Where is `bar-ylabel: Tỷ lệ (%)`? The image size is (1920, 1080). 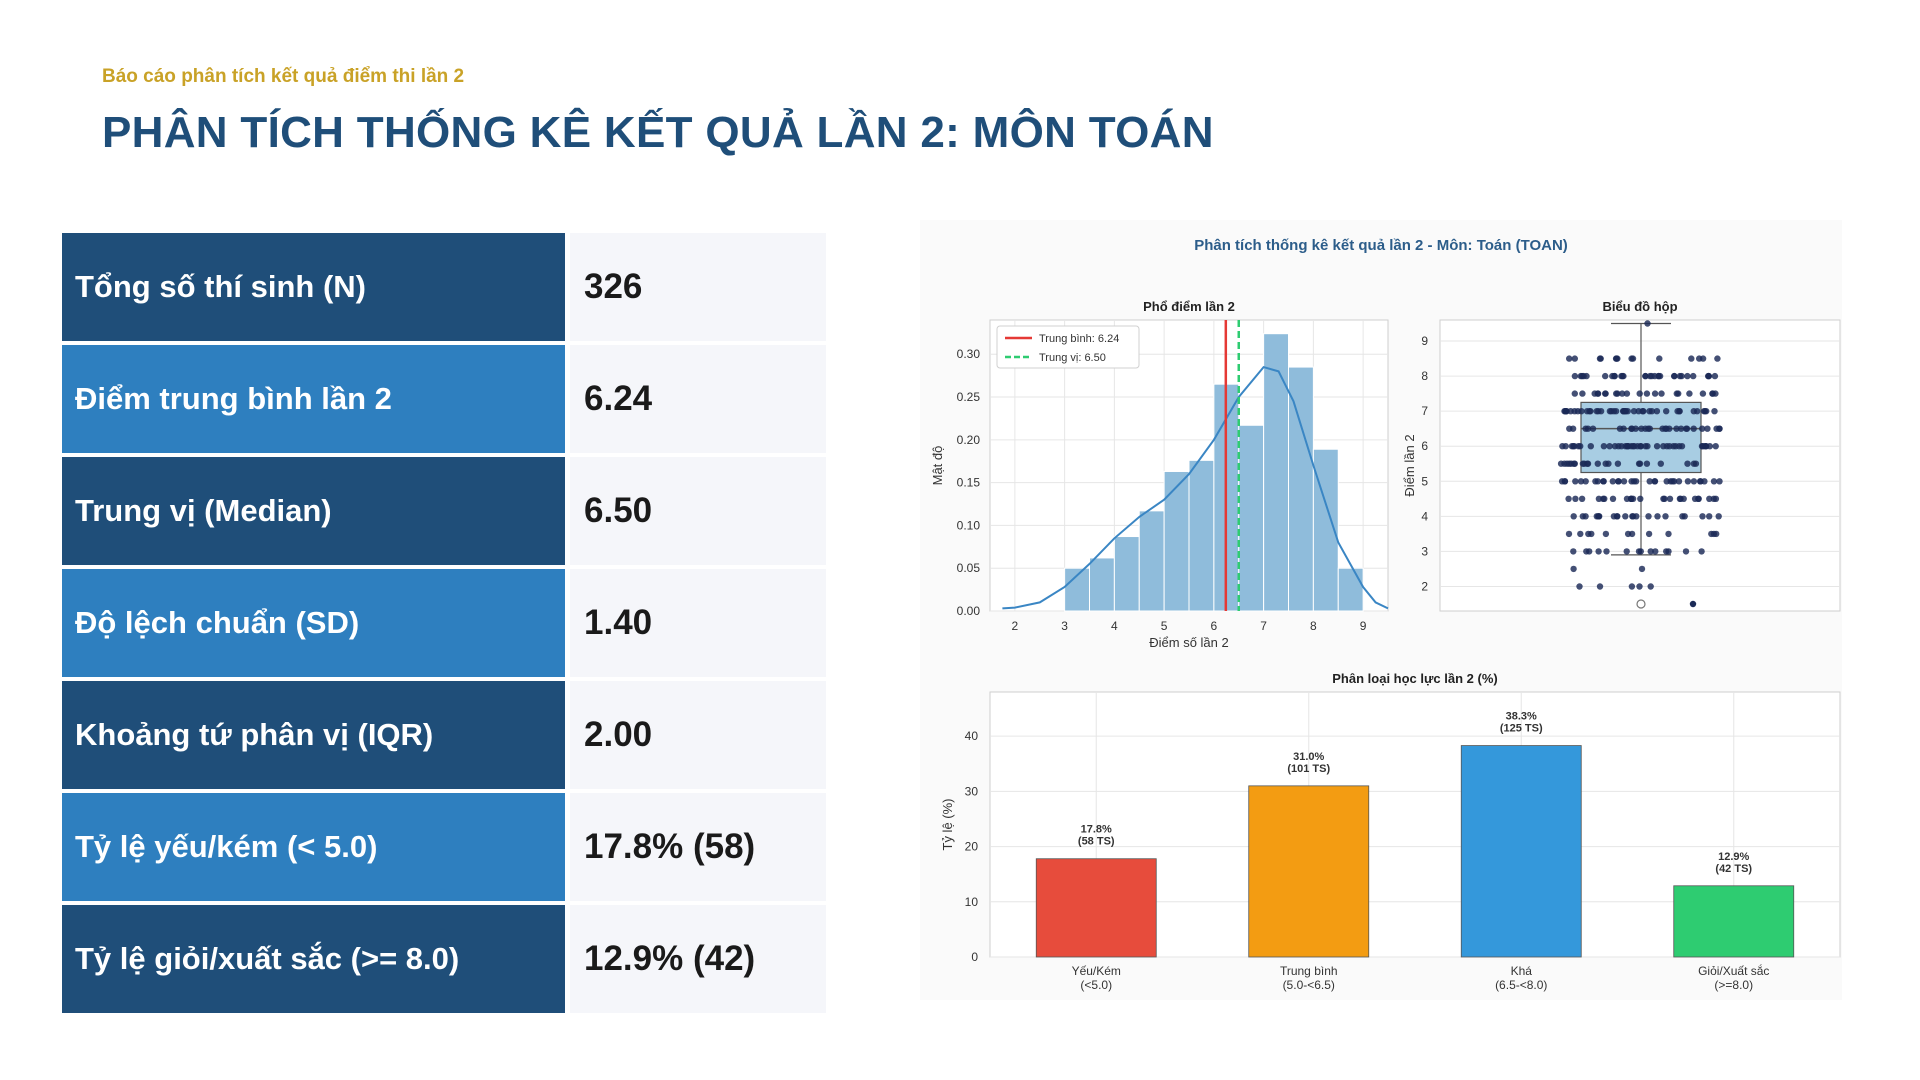 bar-ylabel: Tỷ lệ (%) is located at coordinates (947, 825).